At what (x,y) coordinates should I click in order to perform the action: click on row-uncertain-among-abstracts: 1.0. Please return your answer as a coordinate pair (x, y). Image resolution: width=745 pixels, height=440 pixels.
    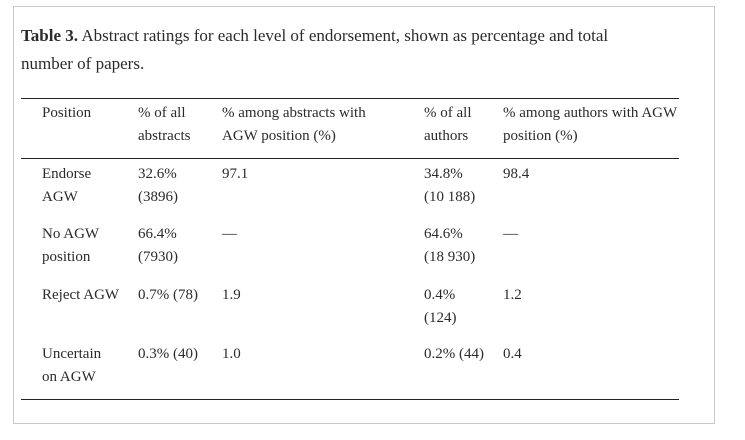
    Looking at the image, I should click on (231, 354).